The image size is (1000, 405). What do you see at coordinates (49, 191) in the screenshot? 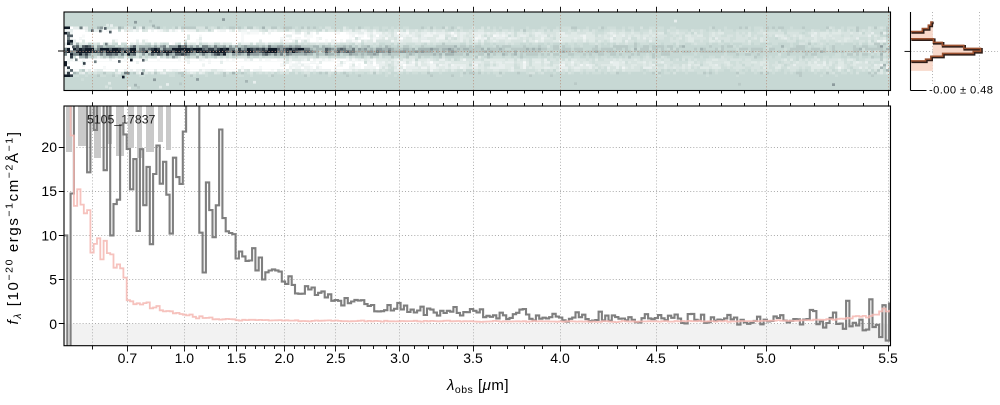
I see `svg-text: 15` at bounding box center [49, 191].